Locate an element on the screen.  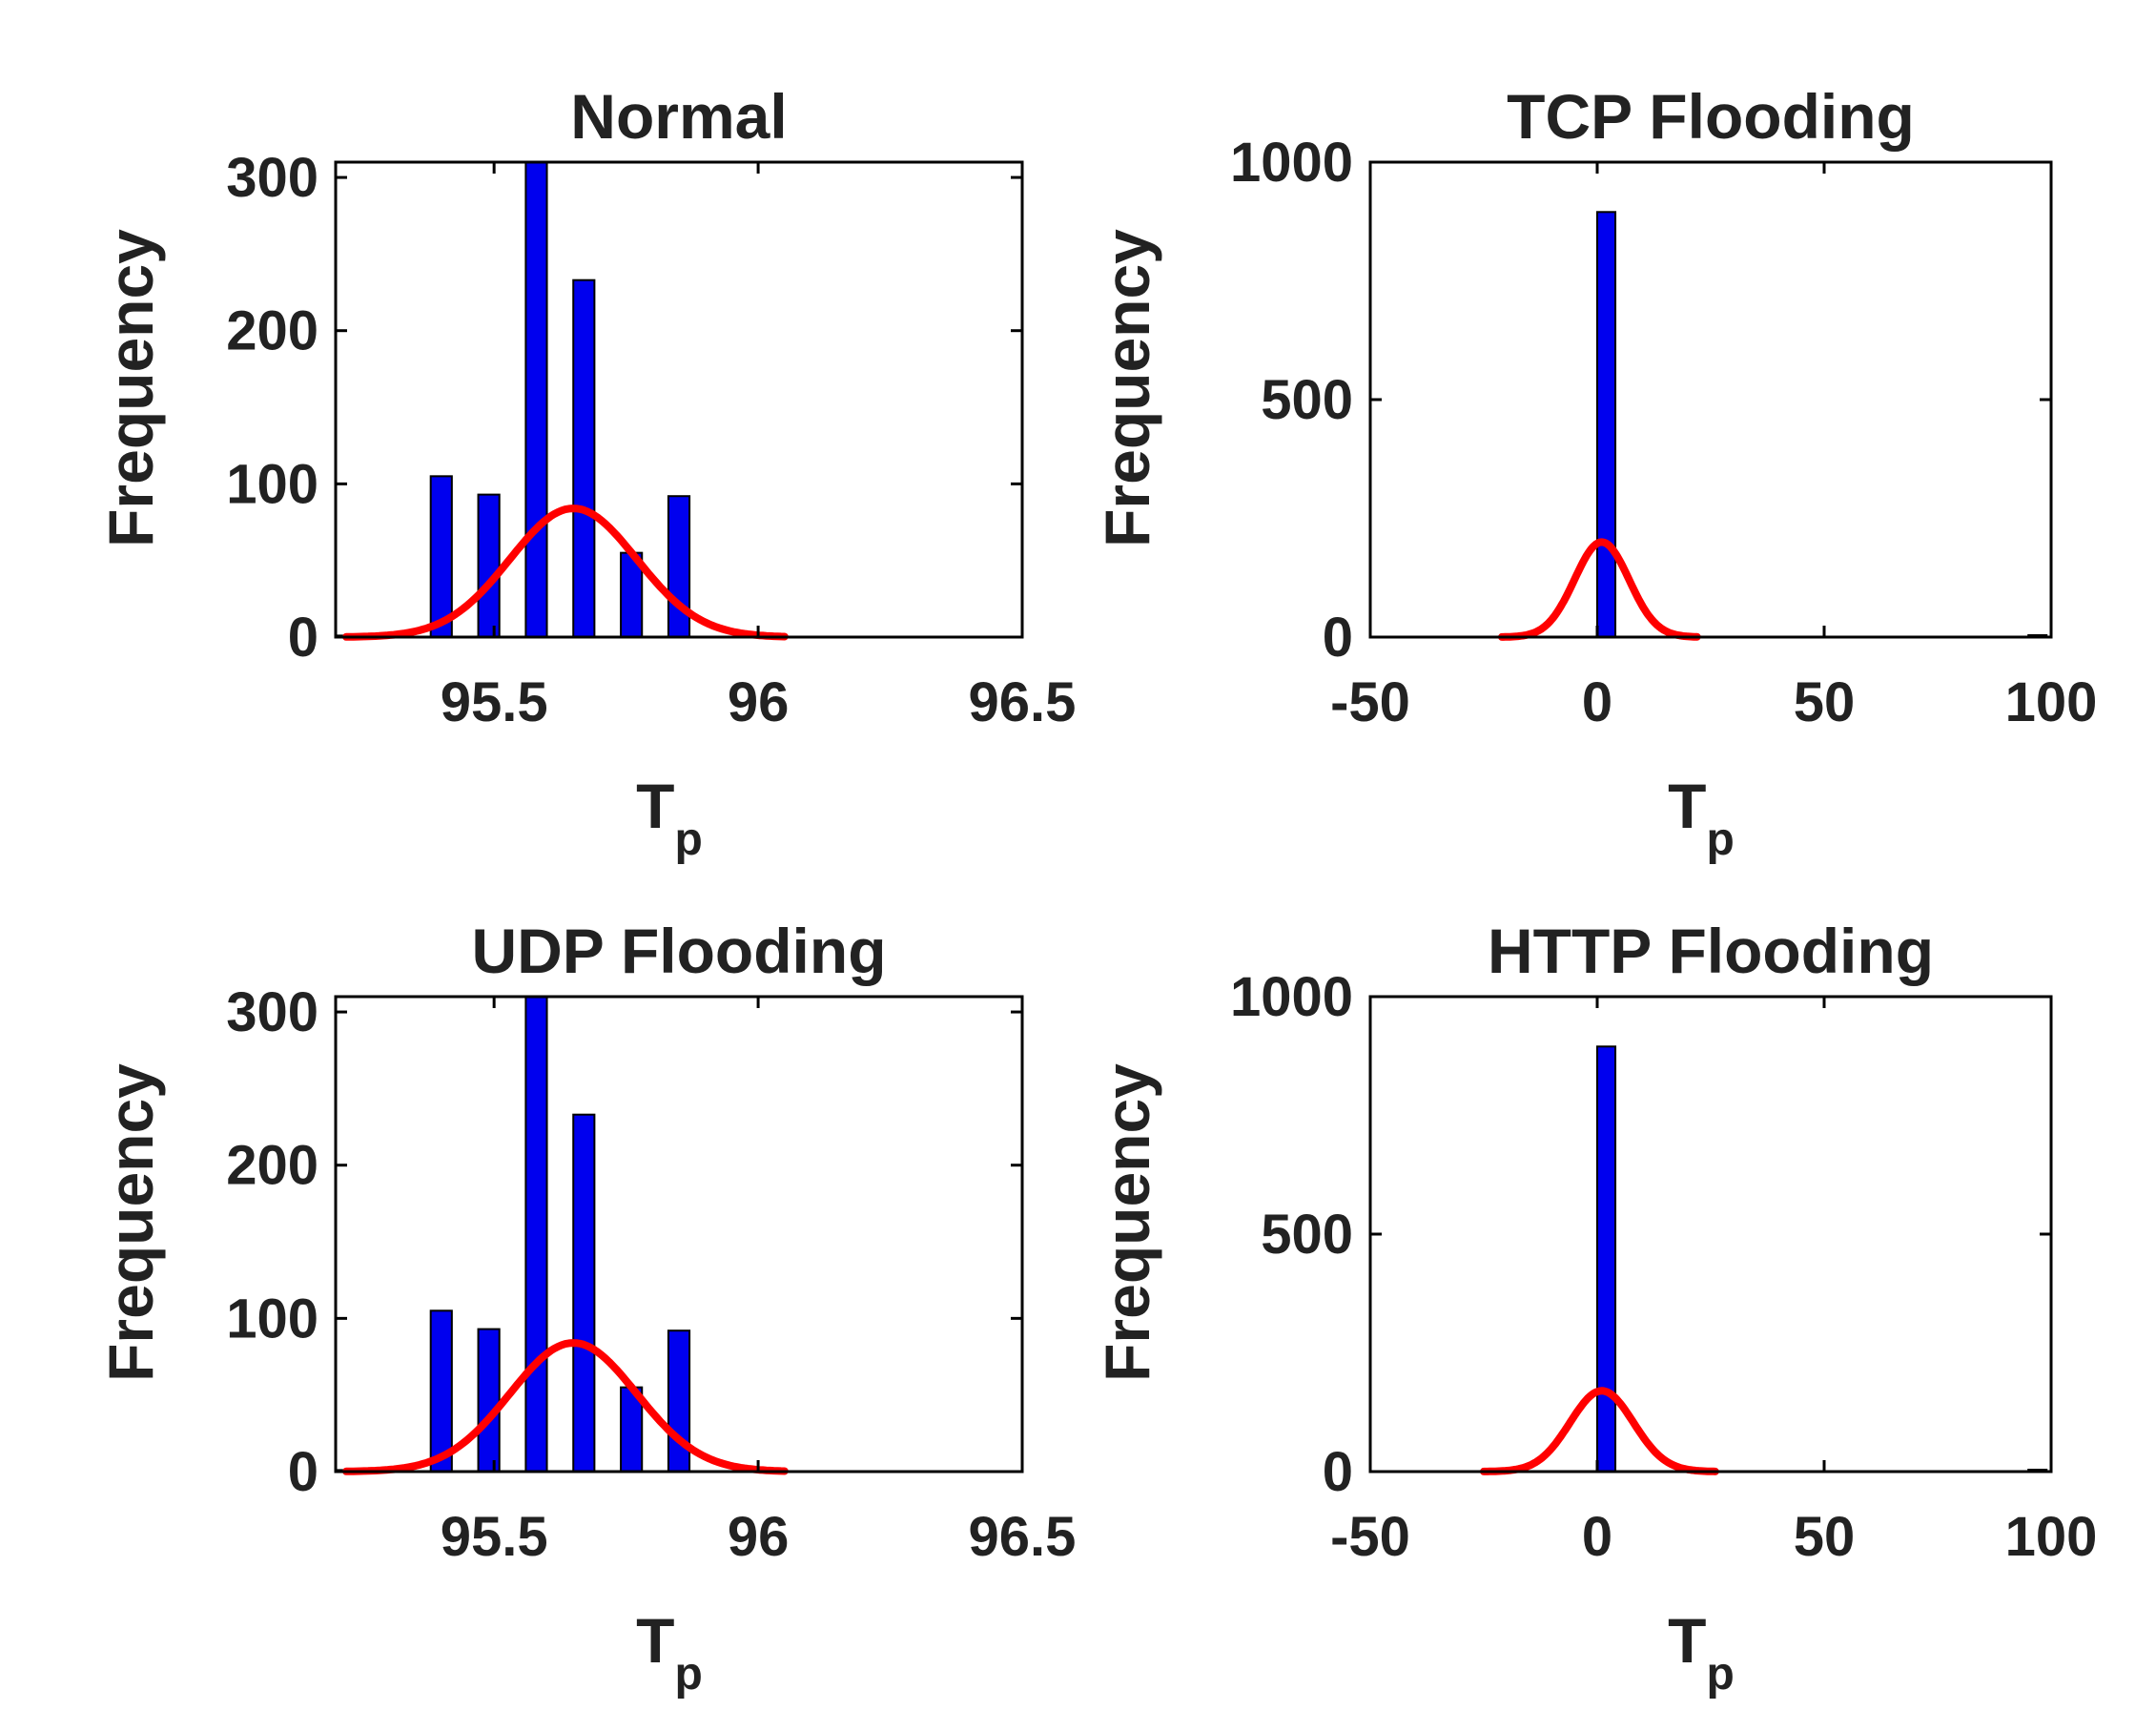
chart-title: UDP Flooding is located at coordinates (678, 951).